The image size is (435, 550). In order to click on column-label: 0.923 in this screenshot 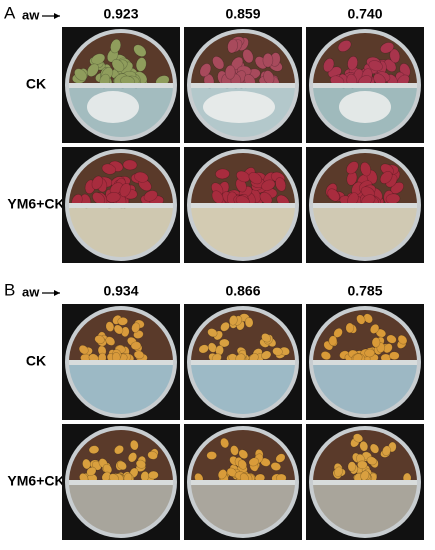, I will do `click(120, 14)`.